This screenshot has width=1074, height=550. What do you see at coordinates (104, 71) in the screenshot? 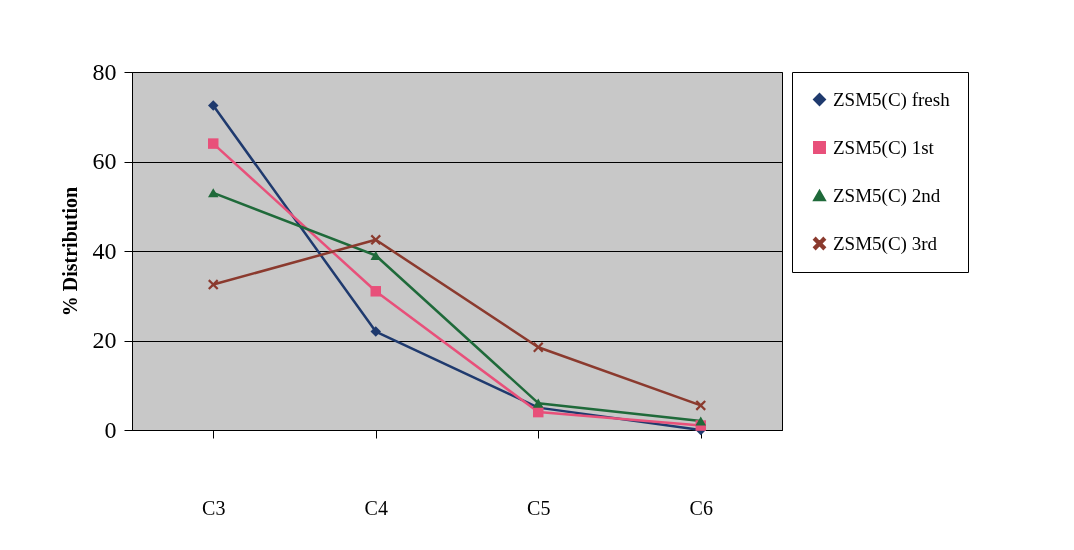
I see `y-tick-label: 80` at bounding box center [104, 71].